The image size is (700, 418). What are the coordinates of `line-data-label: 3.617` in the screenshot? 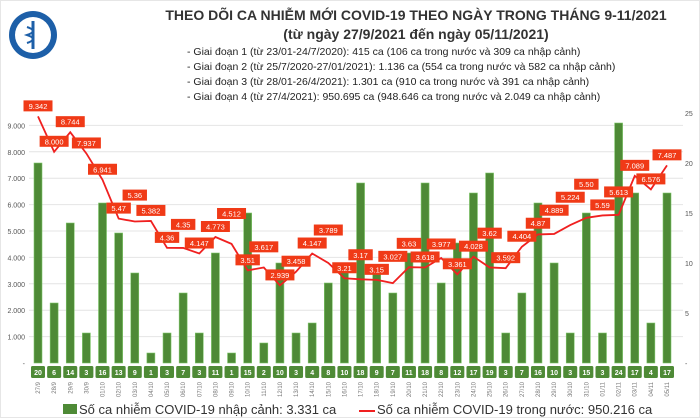 It's located at (263, 247).